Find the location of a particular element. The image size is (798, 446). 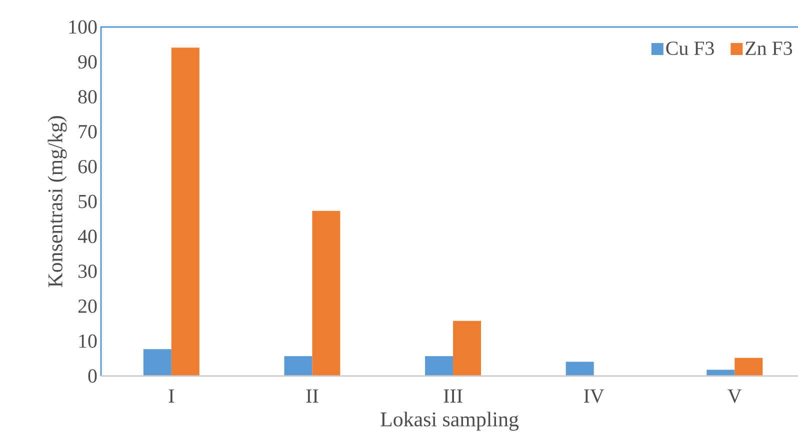

y-tick-label: 60 is located at coordinates (87, 167).